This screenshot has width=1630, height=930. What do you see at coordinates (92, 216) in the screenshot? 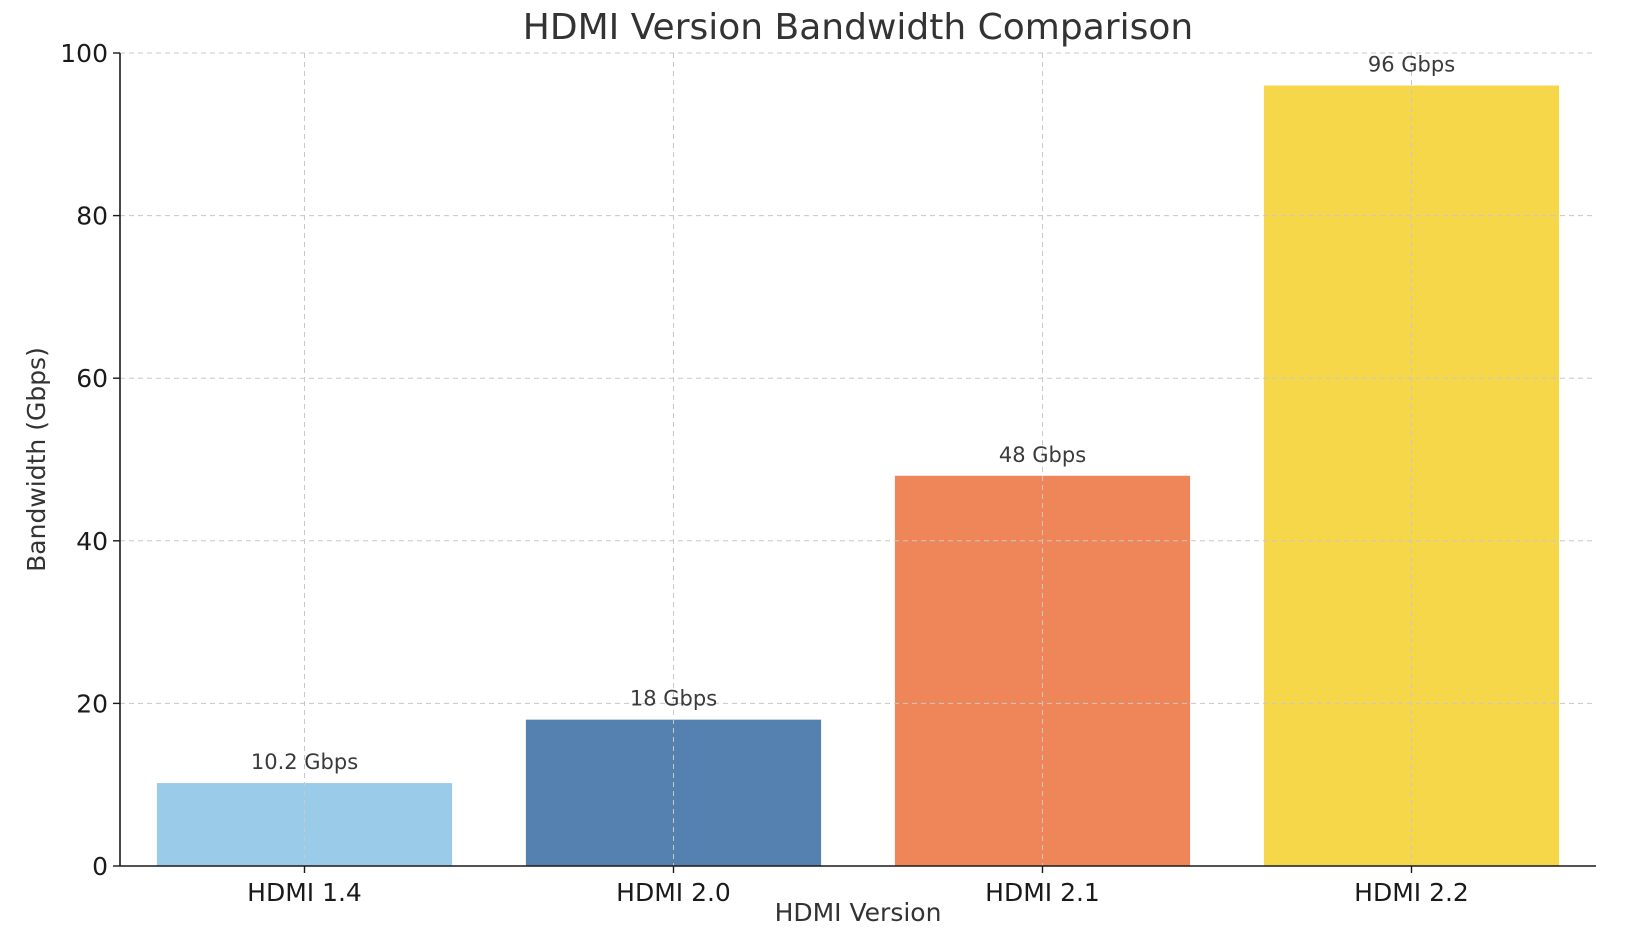
I see `y-tick-label: 80` at bounding box center [92, 216].